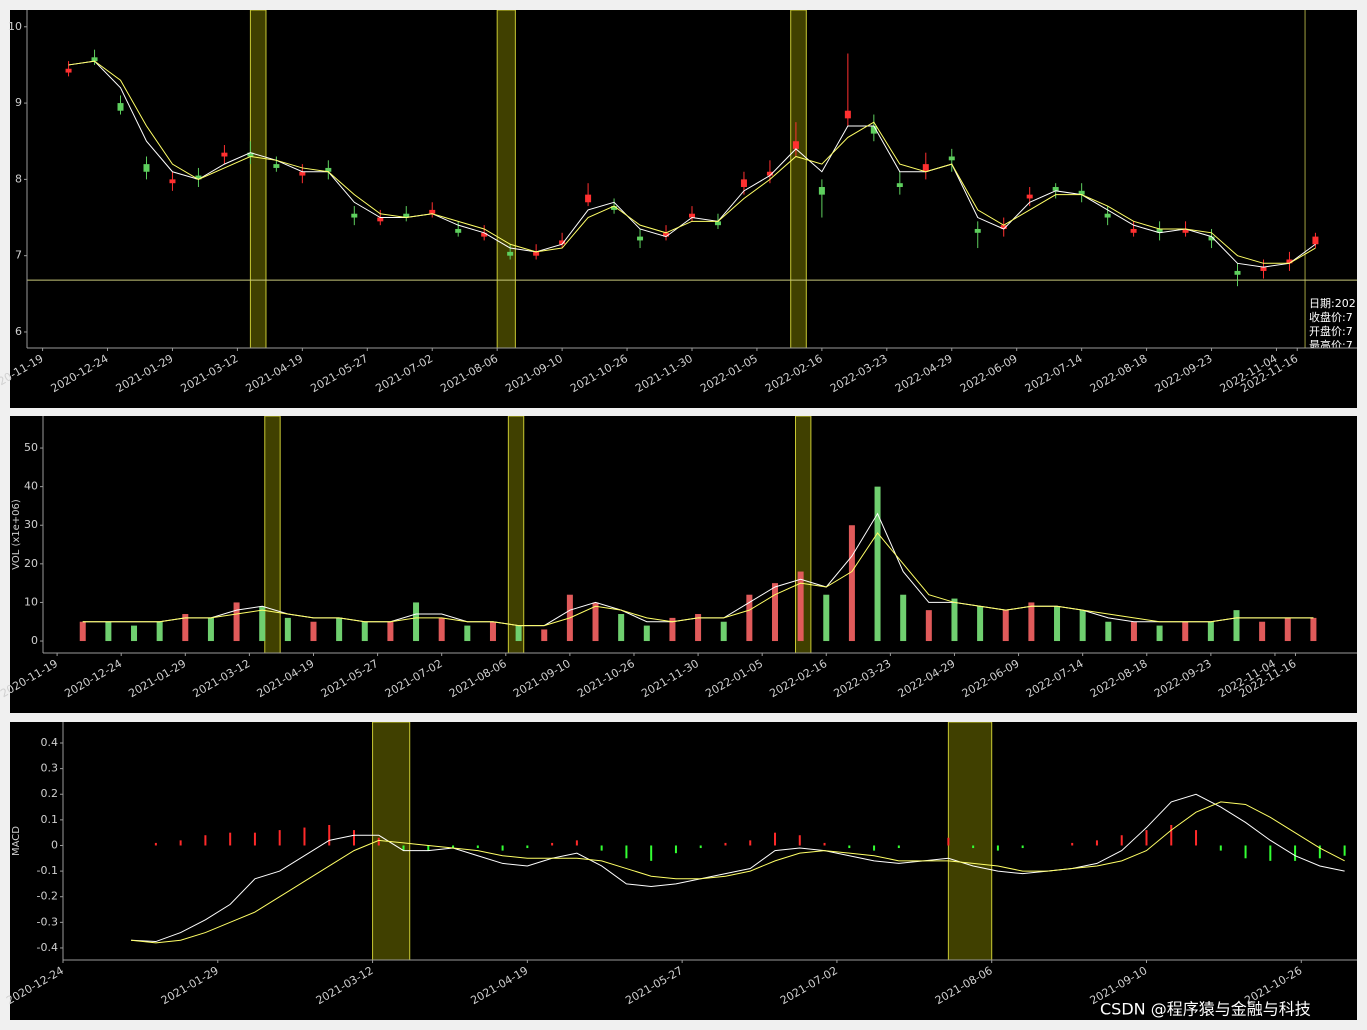  Describe the element at coordinates (1332, 303) in the screenshot. I see `cursor-info: 日期:202` at that location.